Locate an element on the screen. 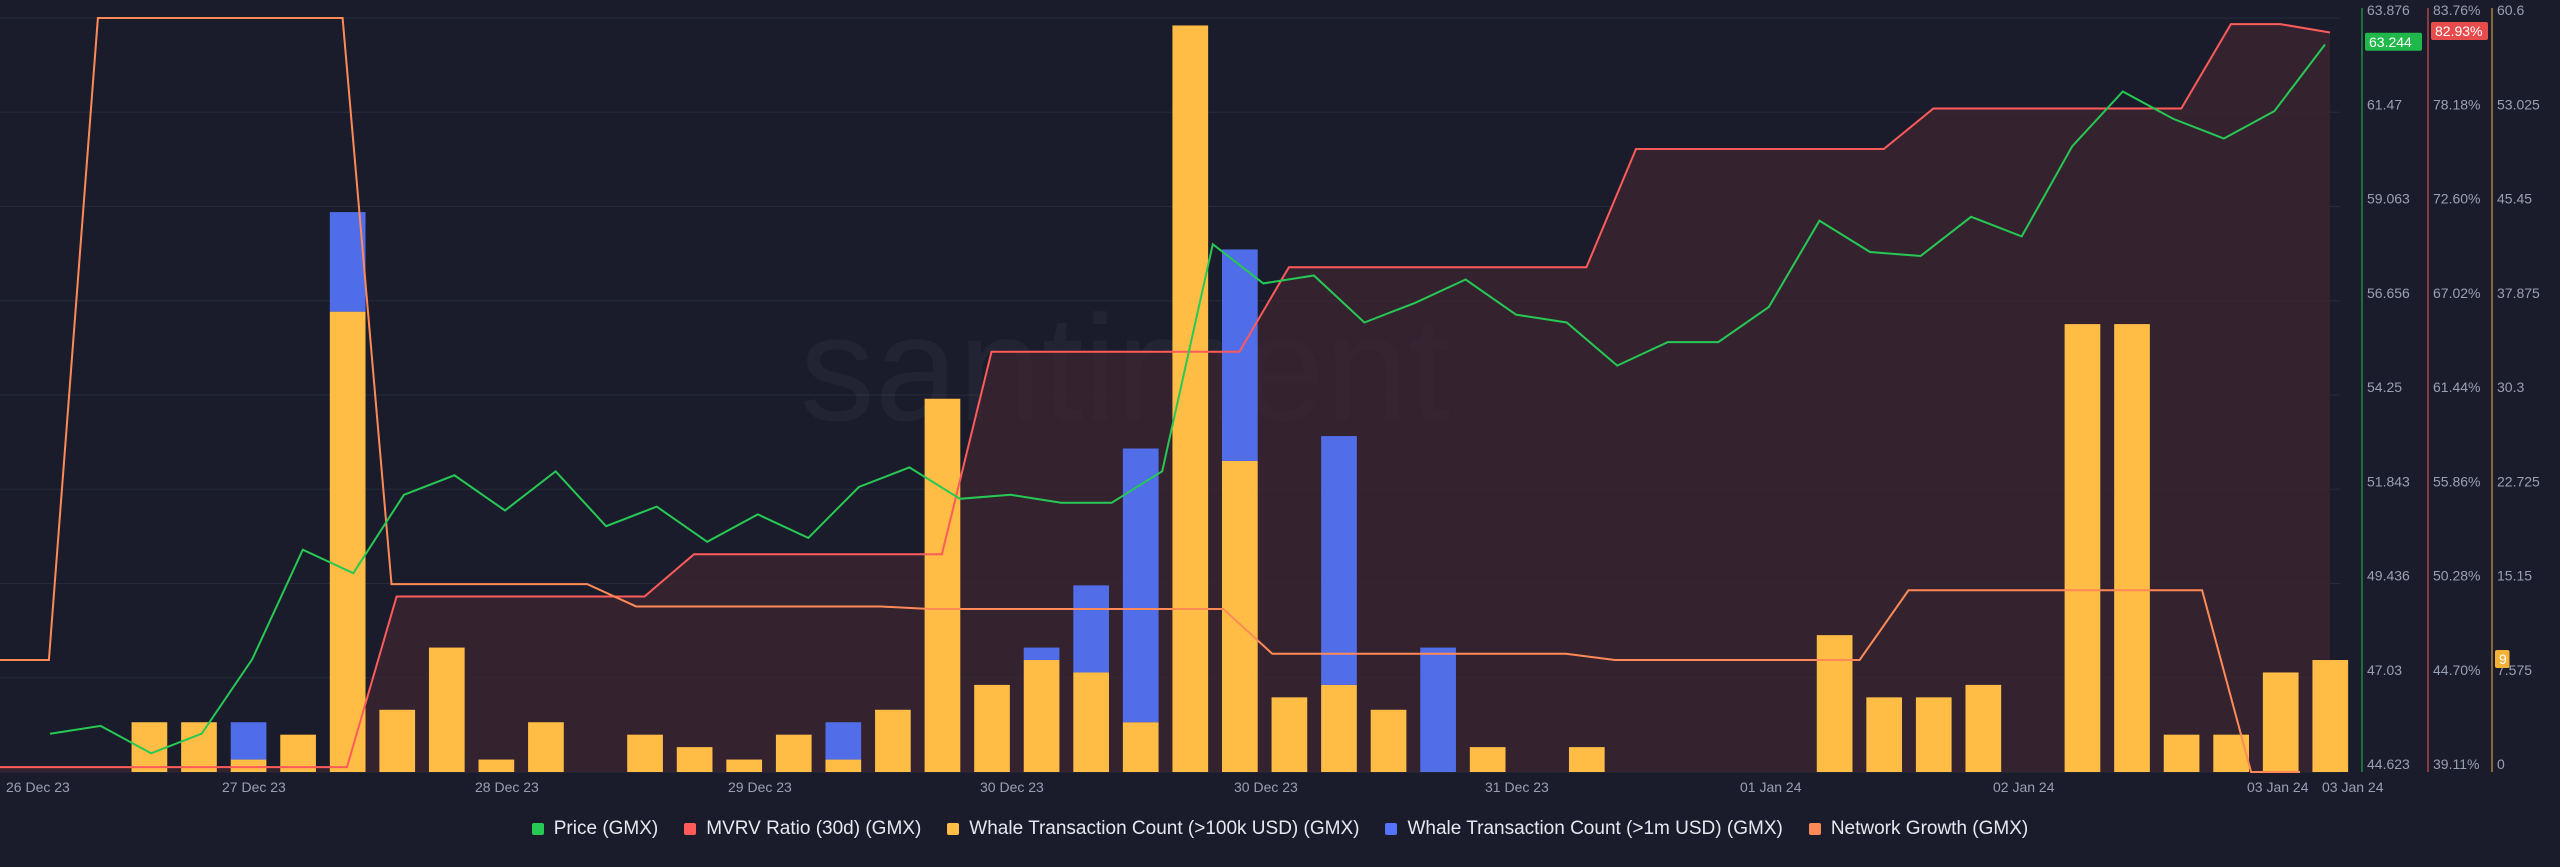 This screenshot has height=867, width=2560. legend-item-whale-1m: Whale Transaction Count (>1m USD) (GMX) is located at coordinates (1584, 829).